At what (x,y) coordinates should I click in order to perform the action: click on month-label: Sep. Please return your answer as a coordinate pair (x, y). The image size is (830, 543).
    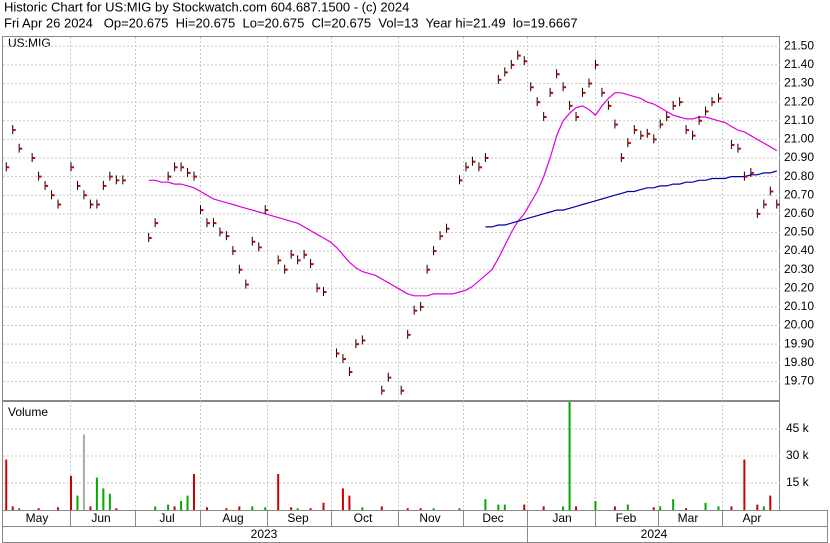
    Looking at the image, I should click on (298, 518).